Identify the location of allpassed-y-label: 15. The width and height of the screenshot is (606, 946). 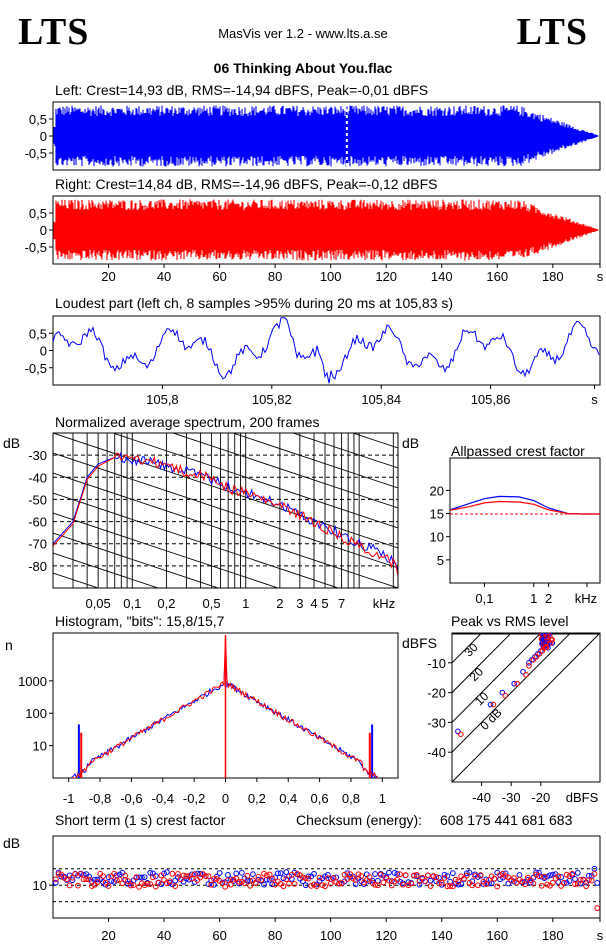
(437, 514).